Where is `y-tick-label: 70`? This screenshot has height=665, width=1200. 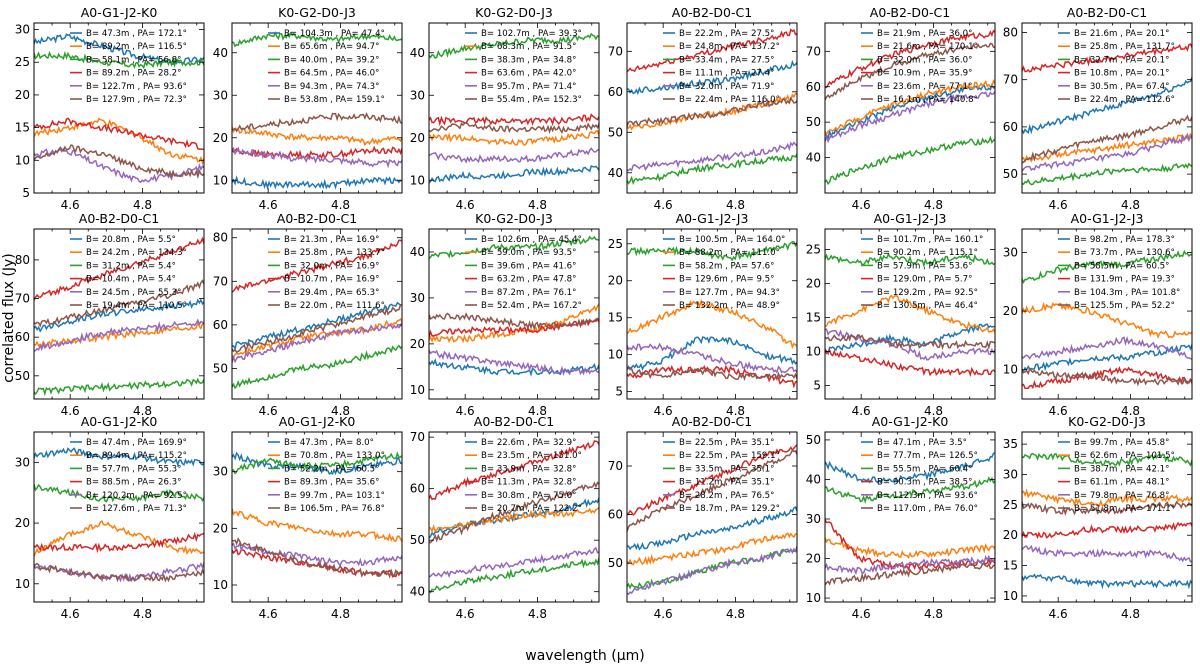
y-tick-label: 70 is located at coordinates (417, 437).